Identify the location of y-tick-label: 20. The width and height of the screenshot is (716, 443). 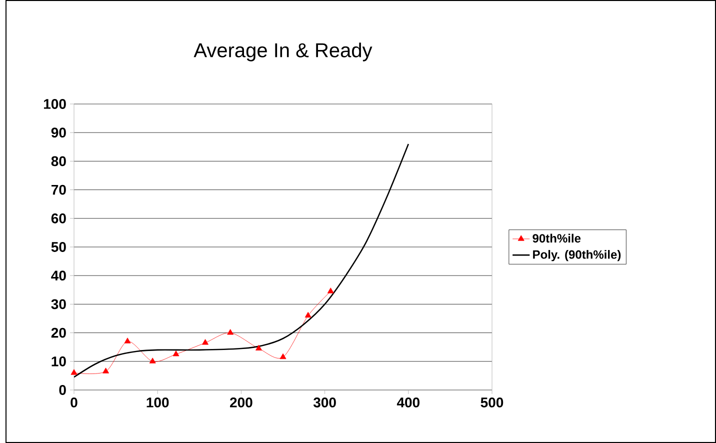
(58, 333).